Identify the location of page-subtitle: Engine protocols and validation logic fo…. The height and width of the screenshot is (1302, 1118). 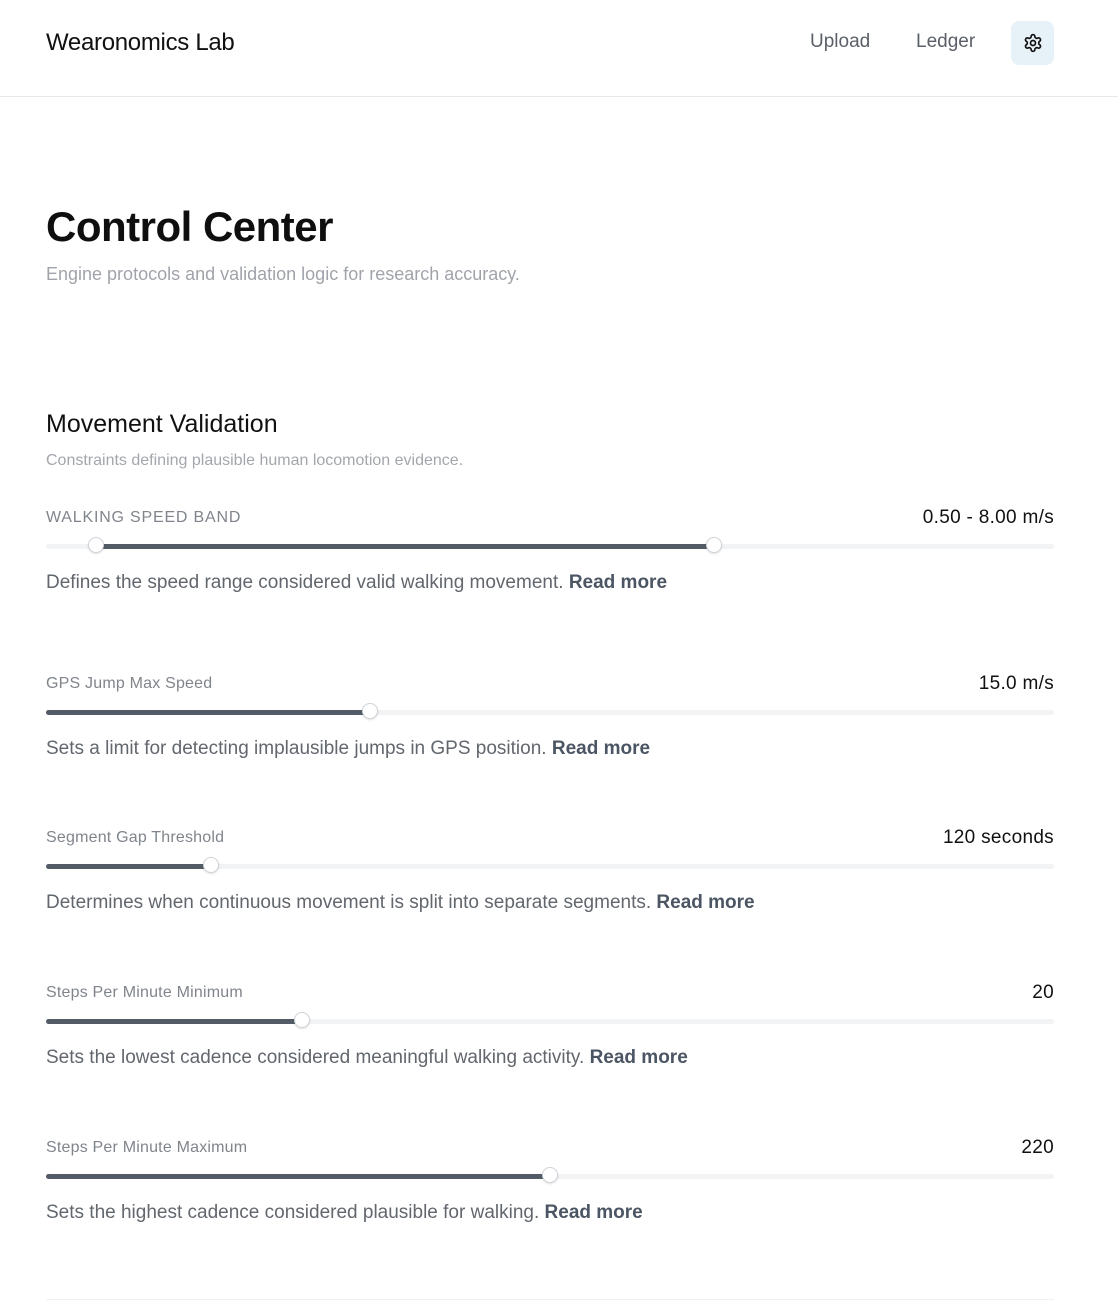
(283, 274).